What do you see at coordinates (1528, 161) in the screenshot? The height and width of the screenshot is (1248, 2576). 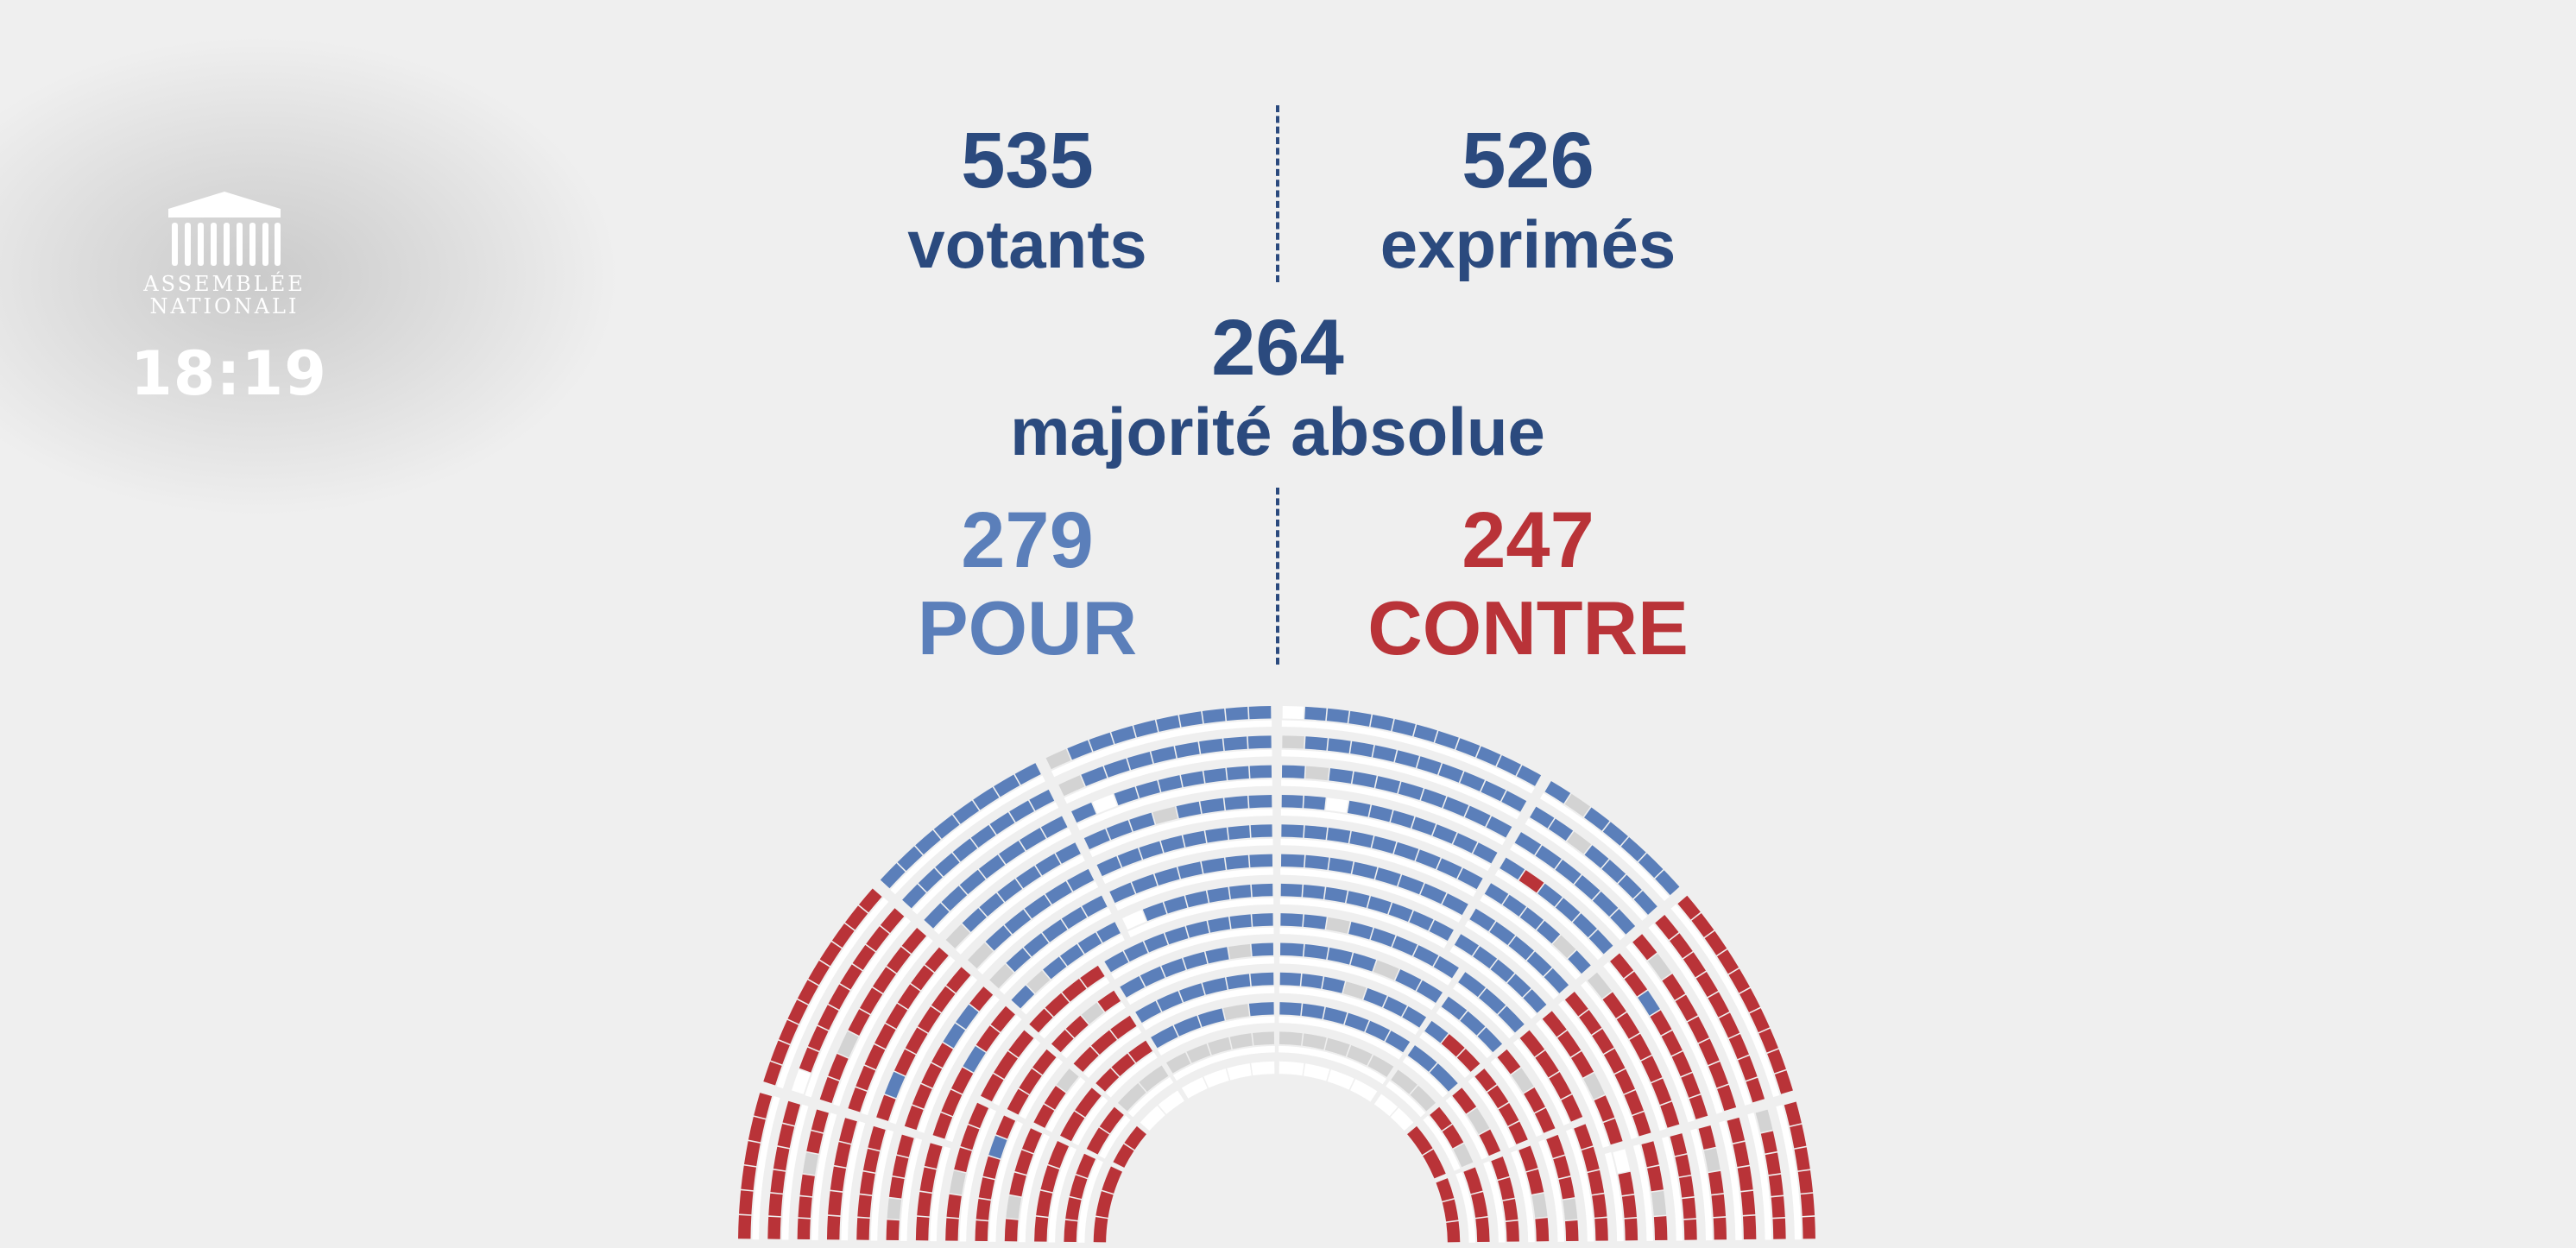 I see `exprimes-value: 526` at bounding box center [1528, 161].